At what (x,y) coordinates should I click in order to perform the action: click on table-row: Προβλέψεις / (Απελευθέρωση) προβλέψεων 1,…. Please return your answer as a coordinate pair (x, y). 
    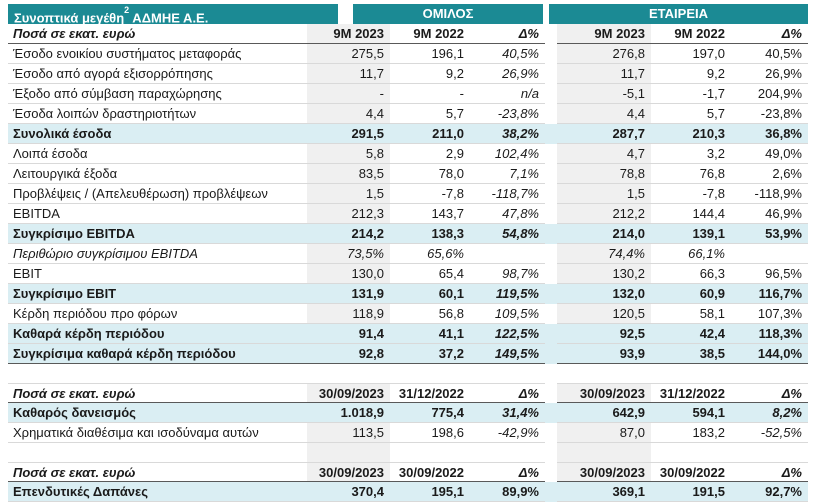
    Looking at the image, I should click on (408, 194).